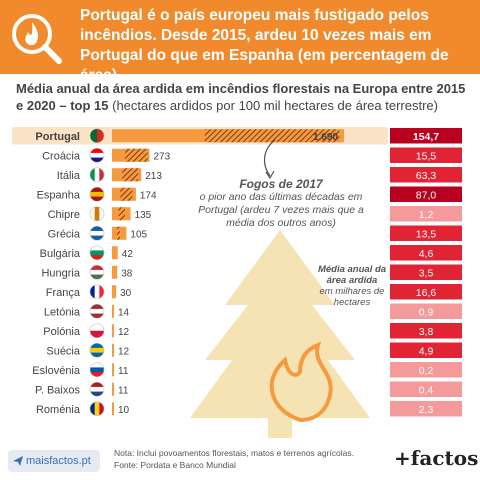  What do you see at coordinates (426, 137) in the screenshot?
I see `area-value-label: 154,7` at bounding box center [426, 137].